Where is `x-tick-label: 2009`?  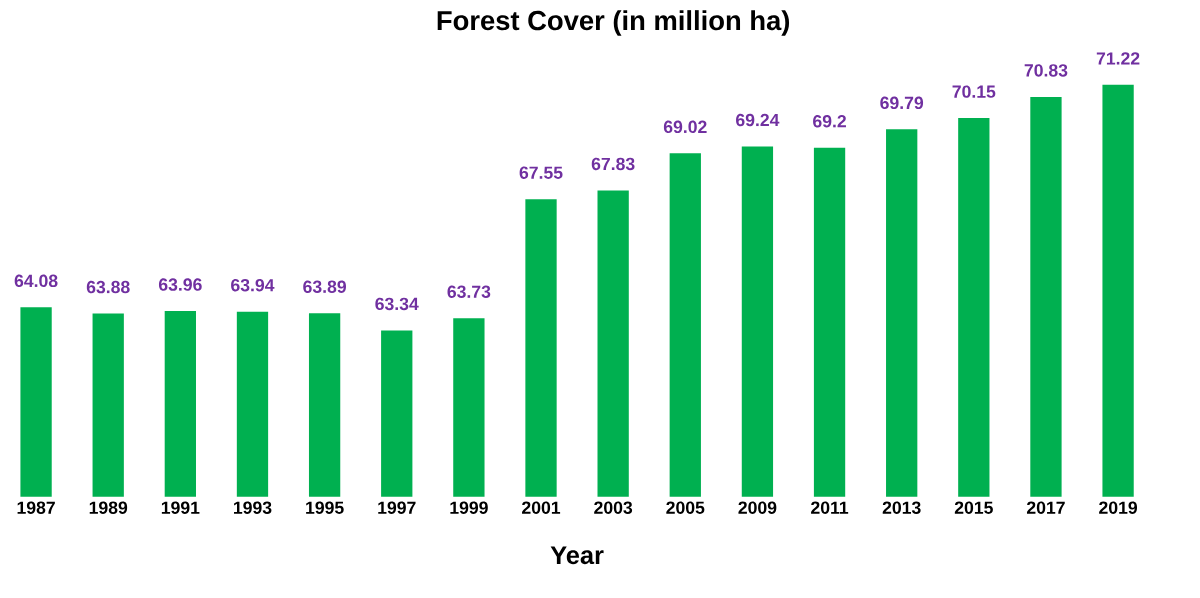
x-tick-label: 2009 is located at coordinates (757, 508).